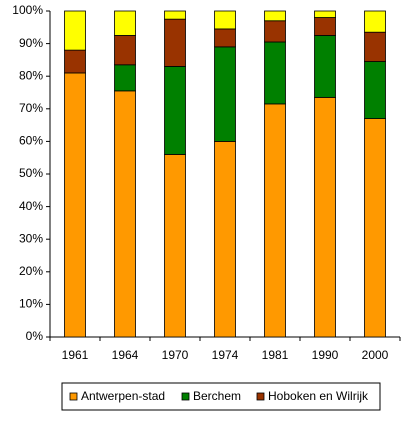  Describe the element at coordinates (175, 355) in the screenshot. I see `x-tick-label: 1970` at that location.